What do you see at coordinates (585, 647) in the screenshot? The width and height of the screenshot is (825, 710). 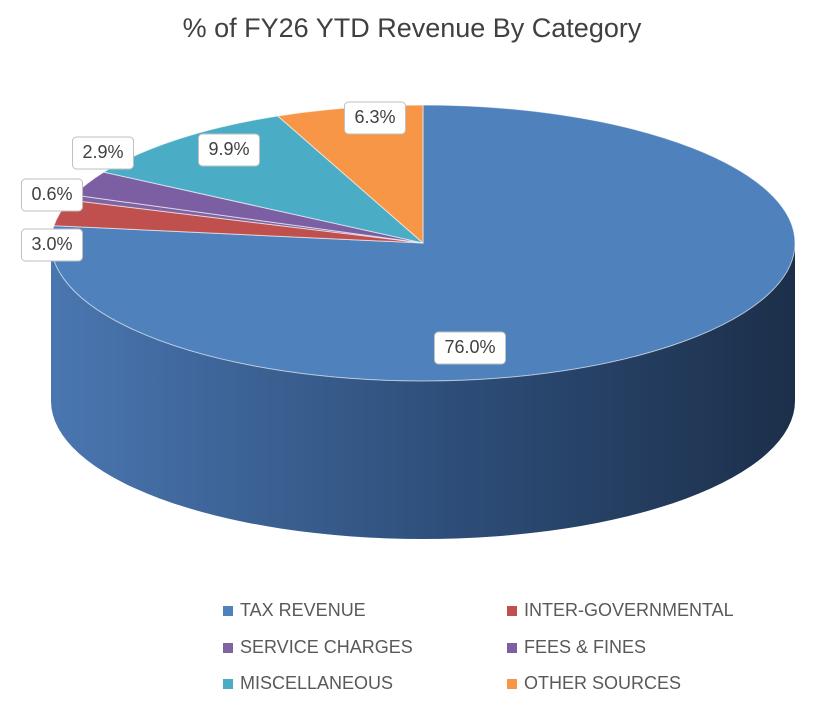 I see `legend-label: FEES & FINES` at bounding box center [585, 647].